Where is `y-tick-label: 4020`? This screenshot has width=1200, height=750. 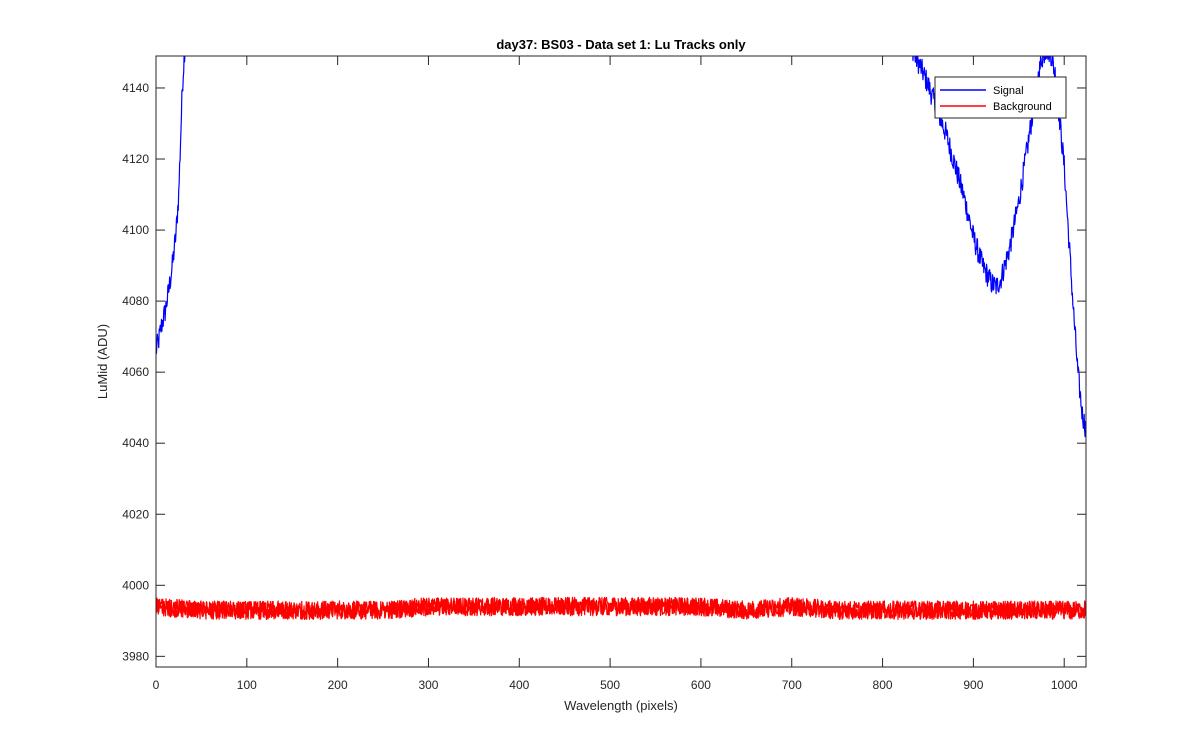 y-tick-label: 4020 is located at coordinates (135, 514).